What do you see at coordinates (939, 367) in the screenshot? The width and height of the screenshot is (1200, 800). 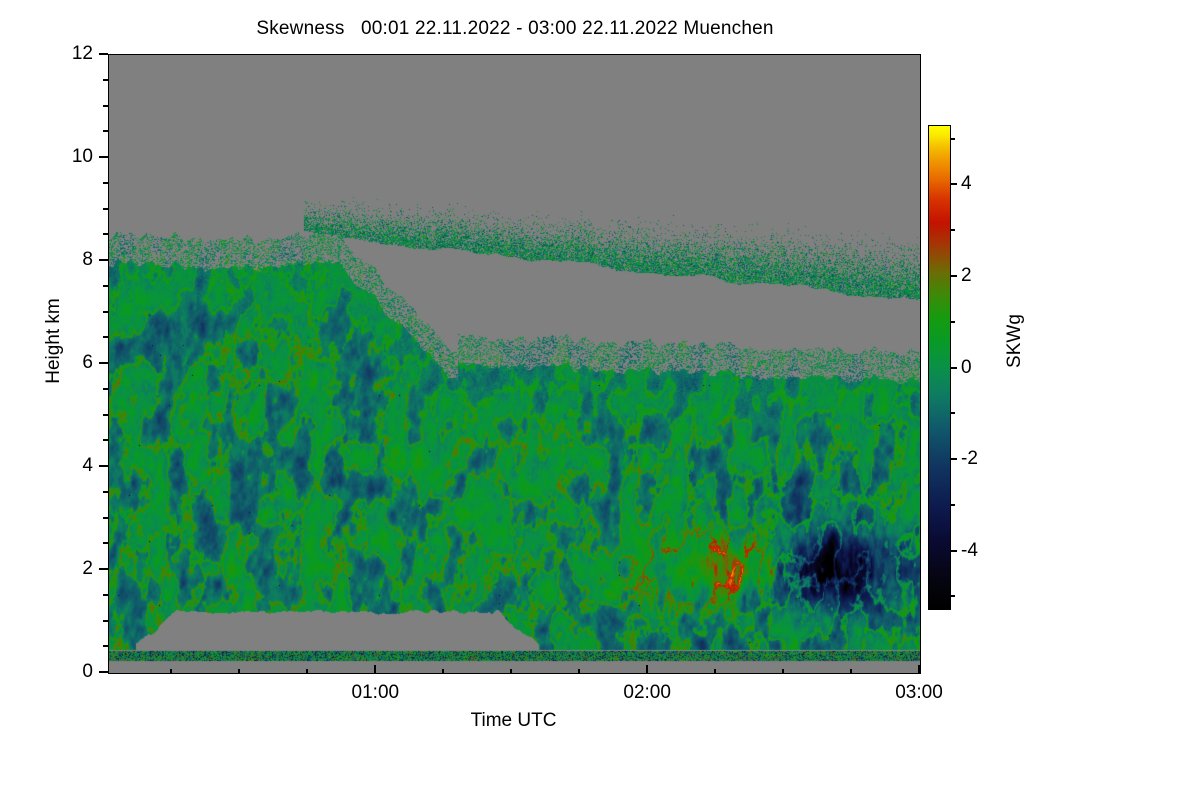 I see `colorbar-gradient` at bounding box center [939, 367].